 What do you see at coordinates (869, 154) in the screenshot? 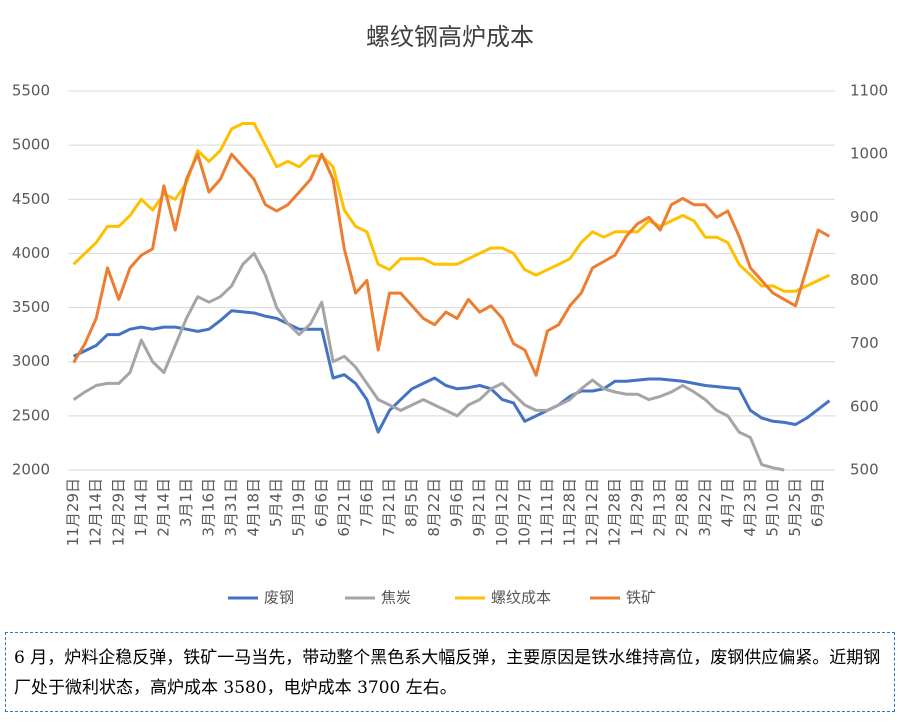
I see `y2-tick-label: 1000` at bounding box center [869, 154].